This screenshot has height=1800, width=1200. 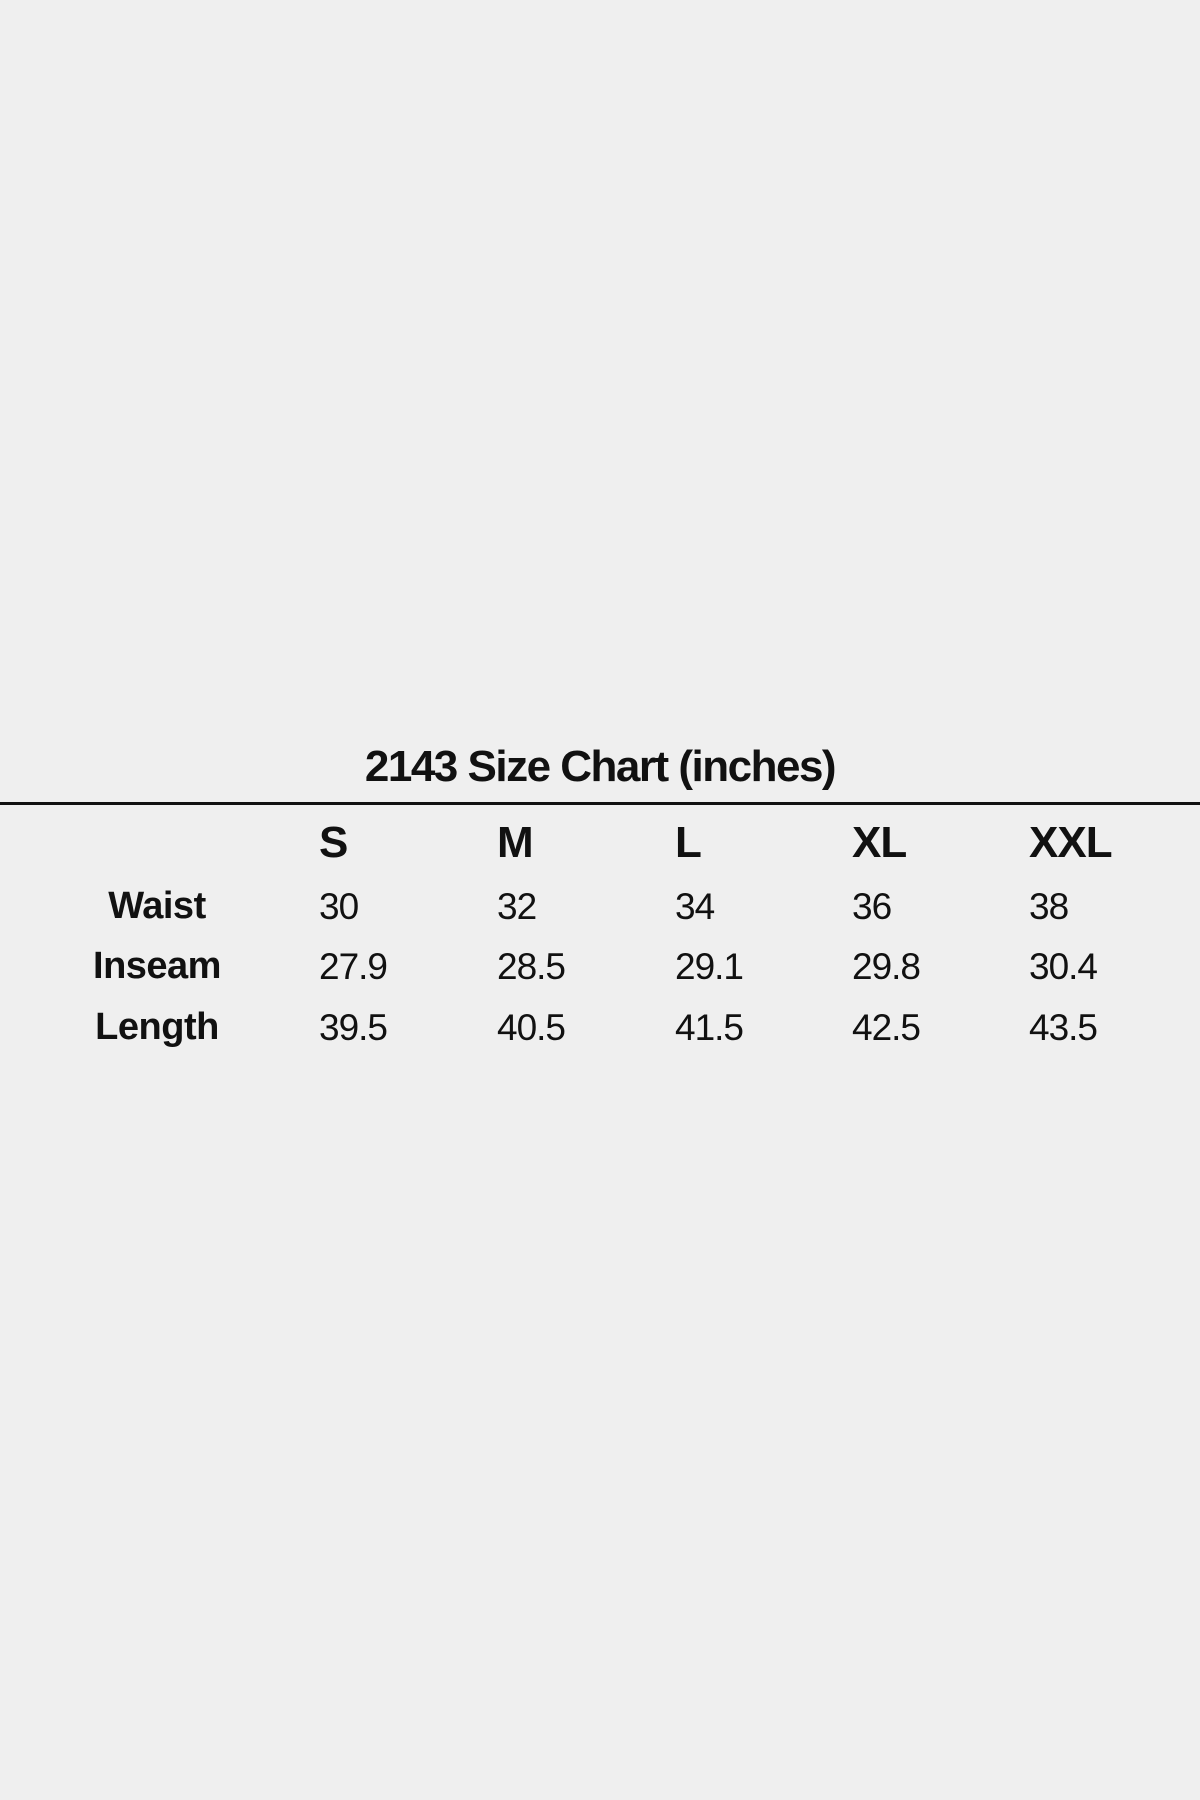 What do you see at coordinates (600, 803) in the screenshot?
I see `header-divider` at bounding box center [600, 803].